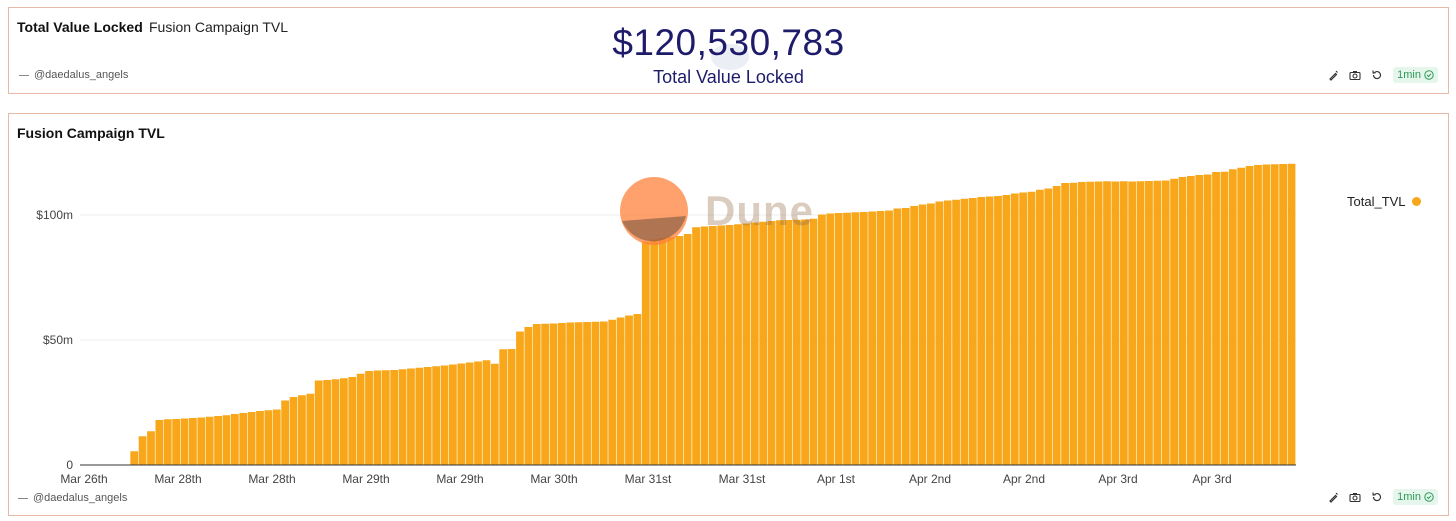 The image size is (1456, 521). Describe the element at coordinates (1377, 75) in the screenshot. I see `refresh-icon` at that location.